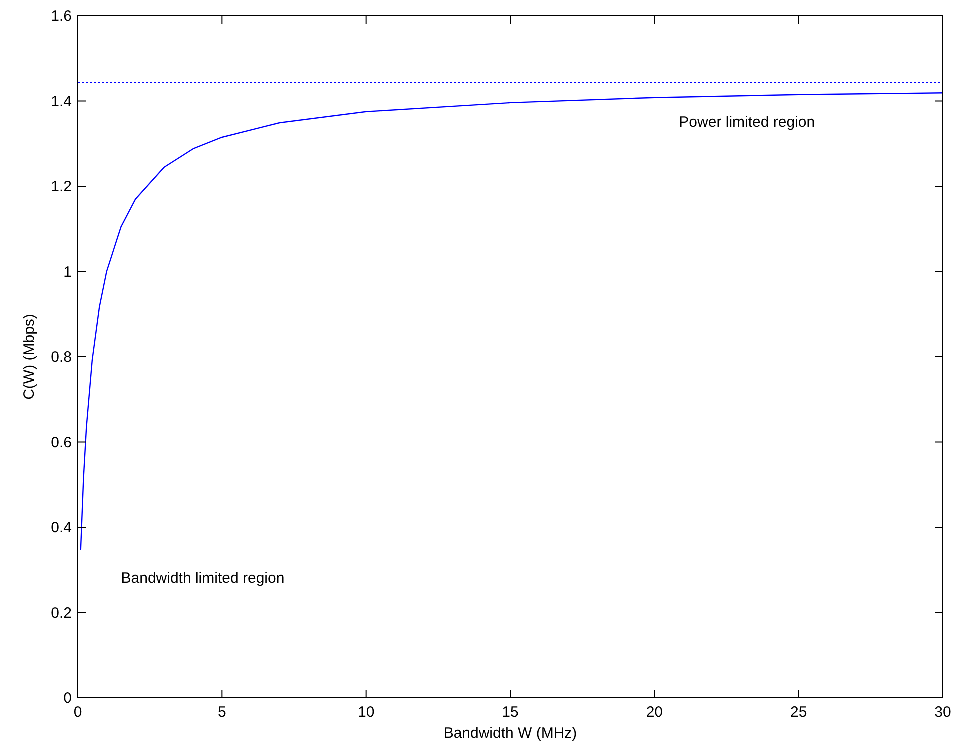 This screenshot has width=956, height=750. Describe the element at coordinates (61, 16) in the screenshot. I see `y-tick-label: 1.6` at that location.